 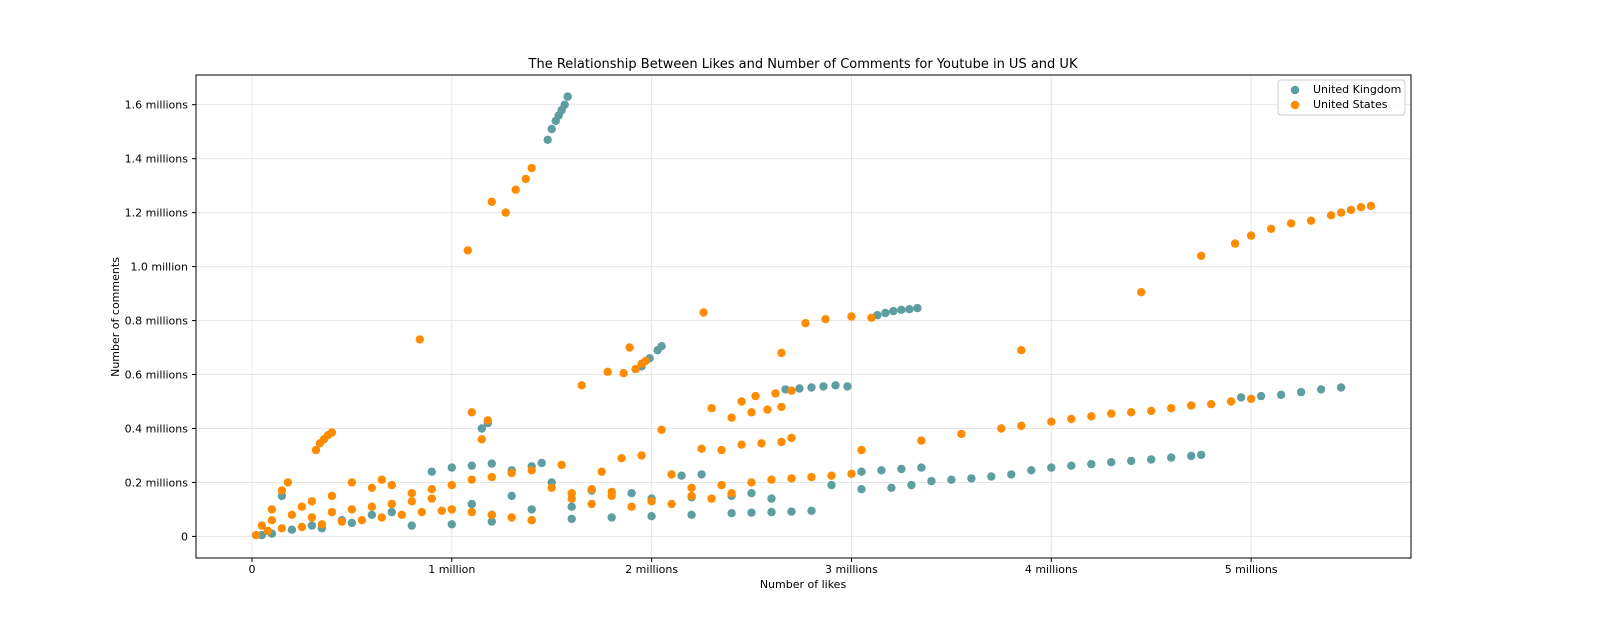 What do you see at coordinates (157, 213) in the screenshot?
I see `y-tick-label: 1.2 millions` at bounding box center [157, 213].